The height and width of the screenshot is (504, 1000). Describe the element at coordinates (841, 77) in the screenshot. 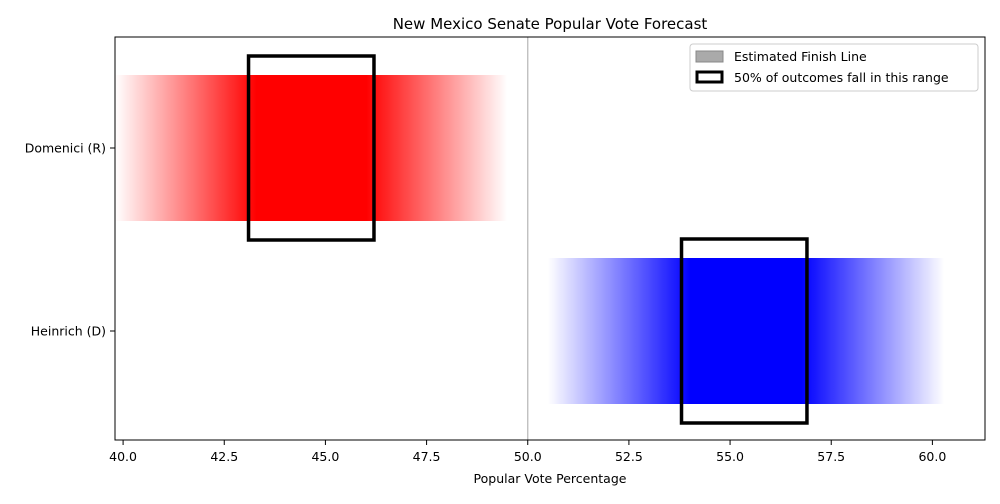

I see `legend-label-iqr: 50% of outcomes fall in this range` at that location.